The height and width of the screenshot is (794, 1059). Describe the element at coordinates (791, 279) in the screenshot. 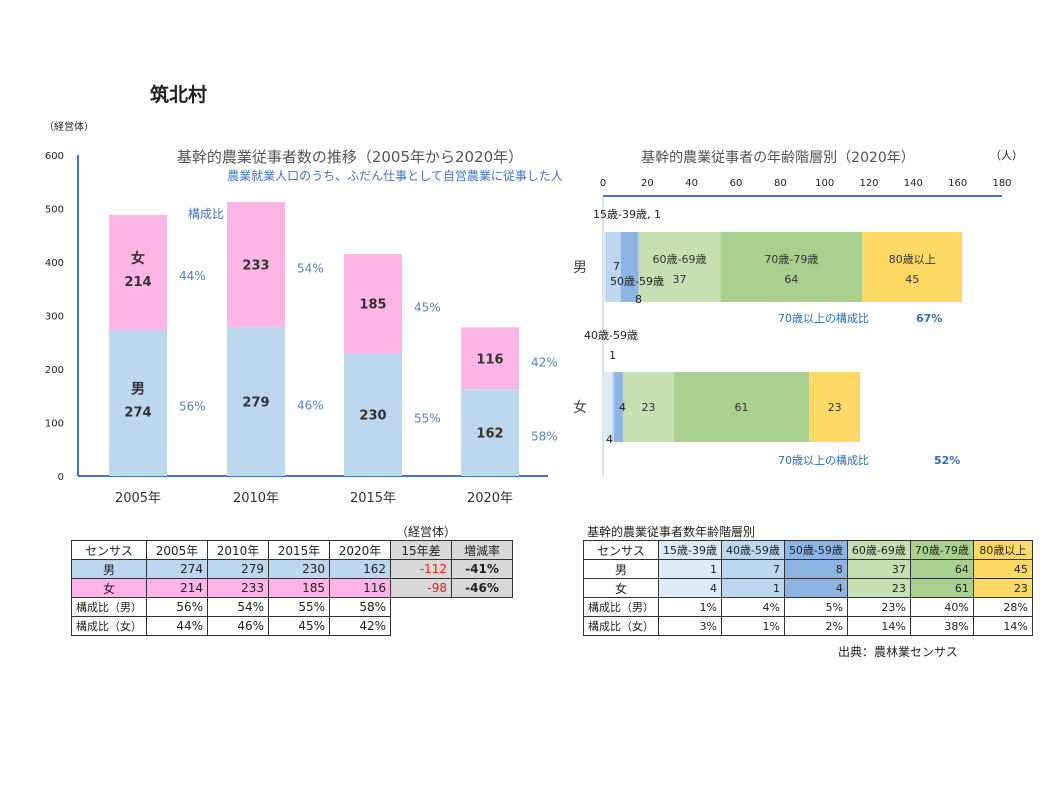

I see `segment-value-label: 64` at that location.